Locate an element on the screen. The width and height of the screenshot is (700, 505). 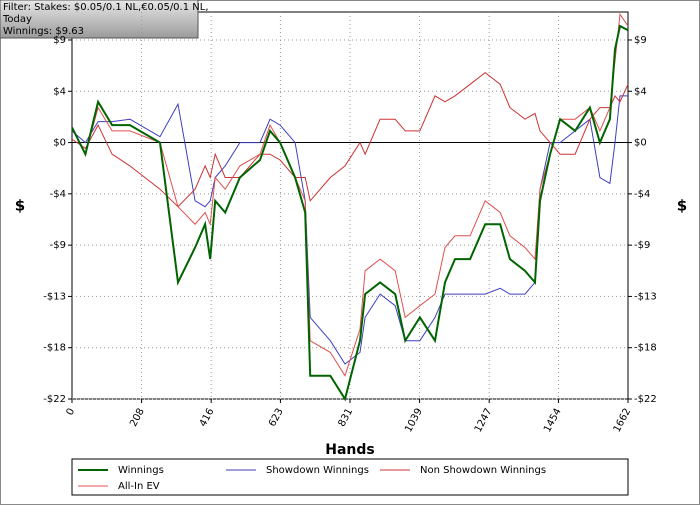
y-axis-label: $ is located at coordinates (20, 206).